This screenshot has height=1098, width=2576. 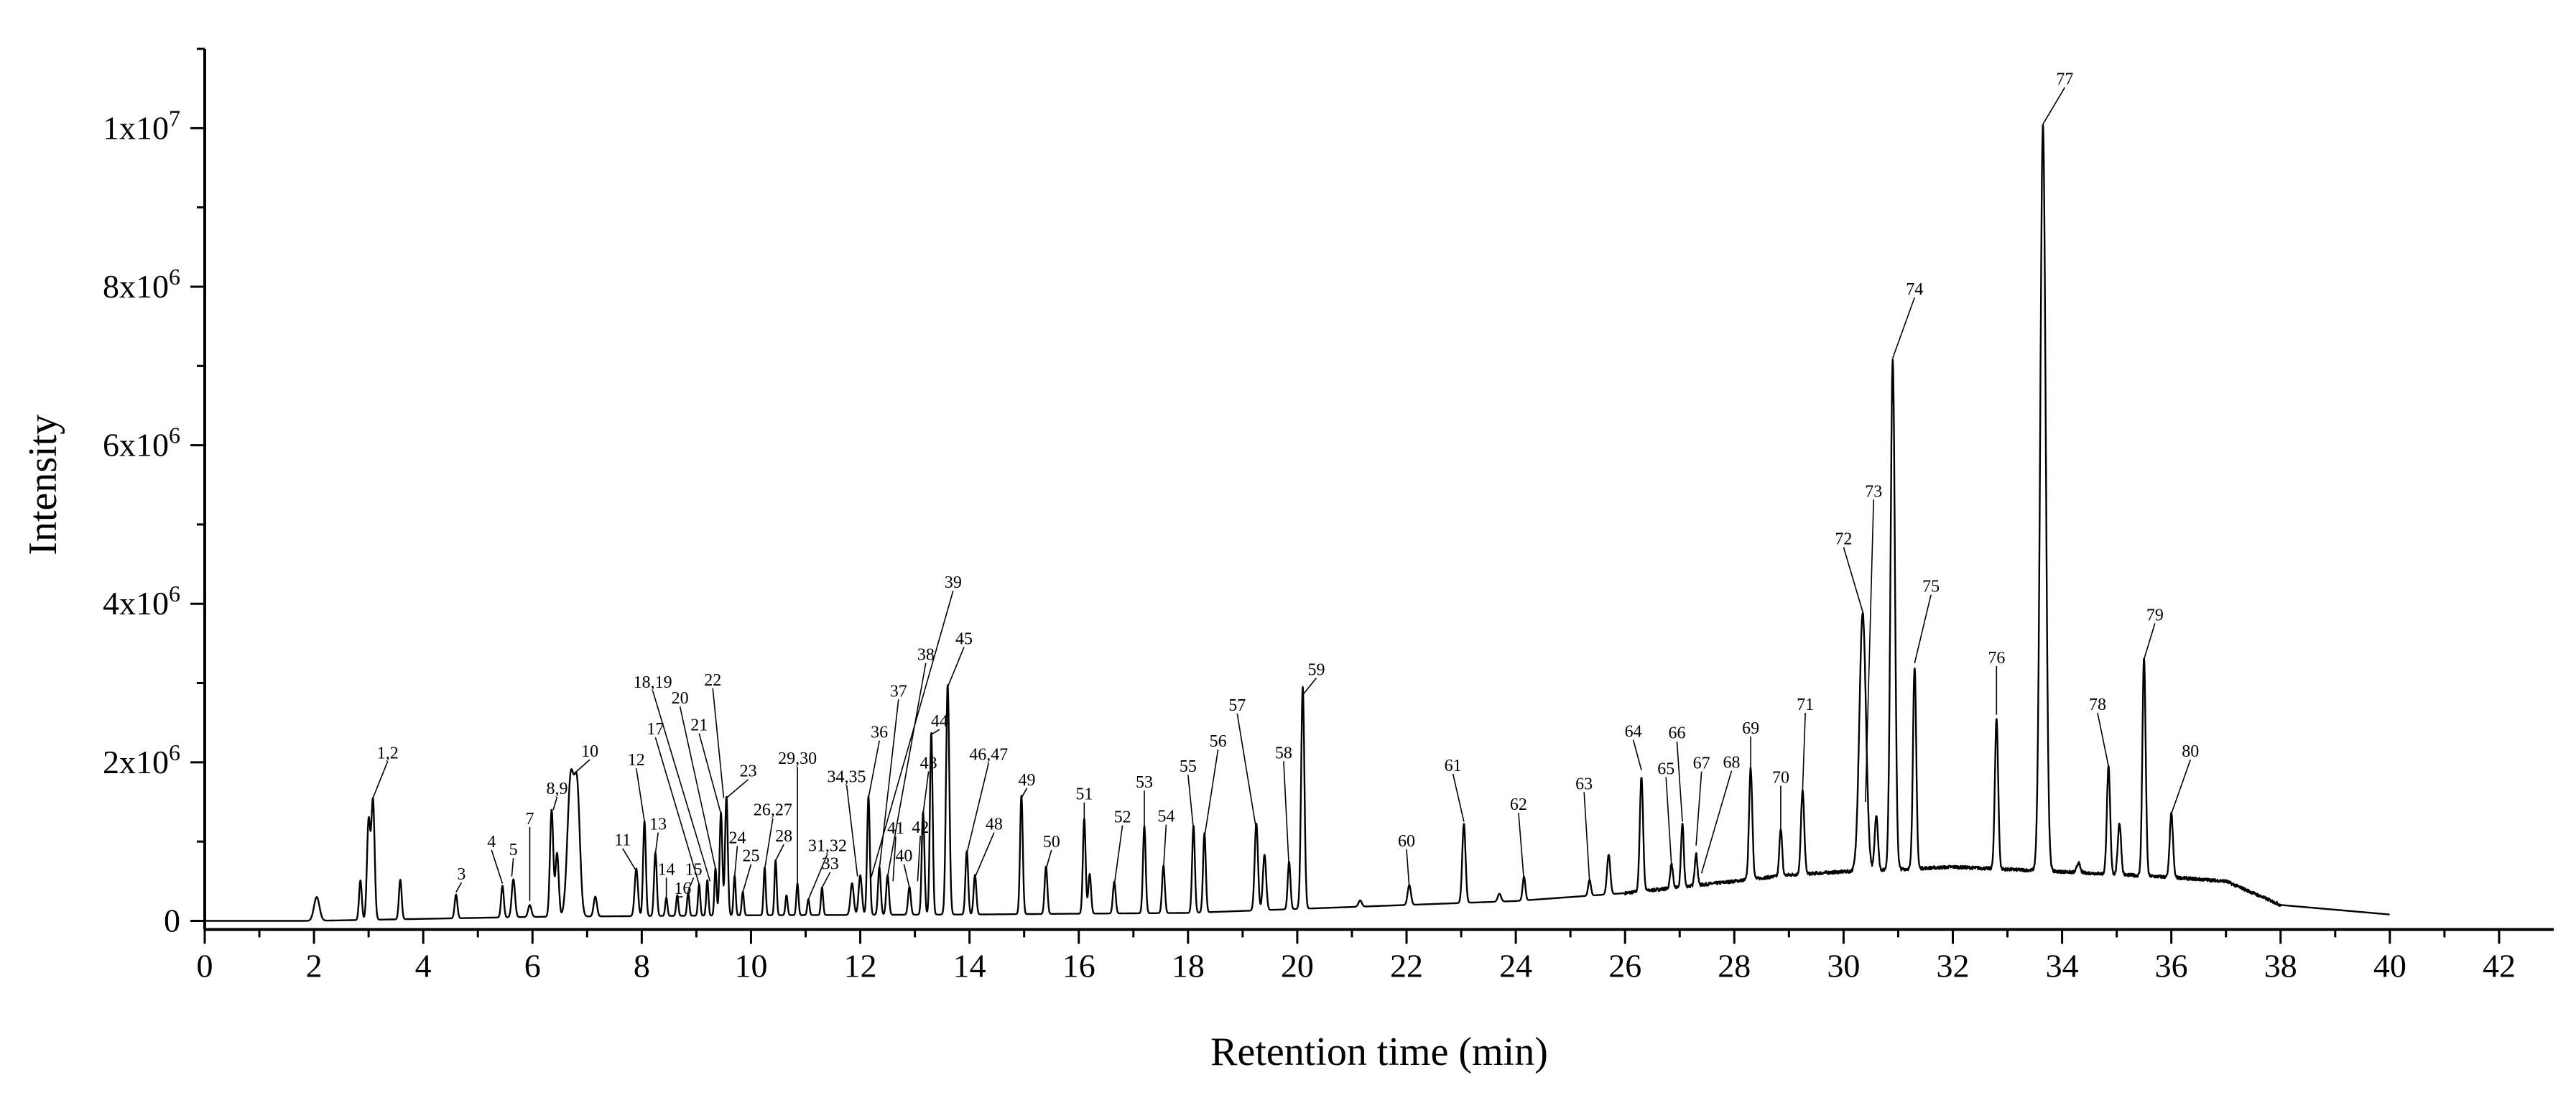 What do you see at coordinates (939, 721) in the screenshot?
I see `peak-label: 44` at bounding box center [939, 721].